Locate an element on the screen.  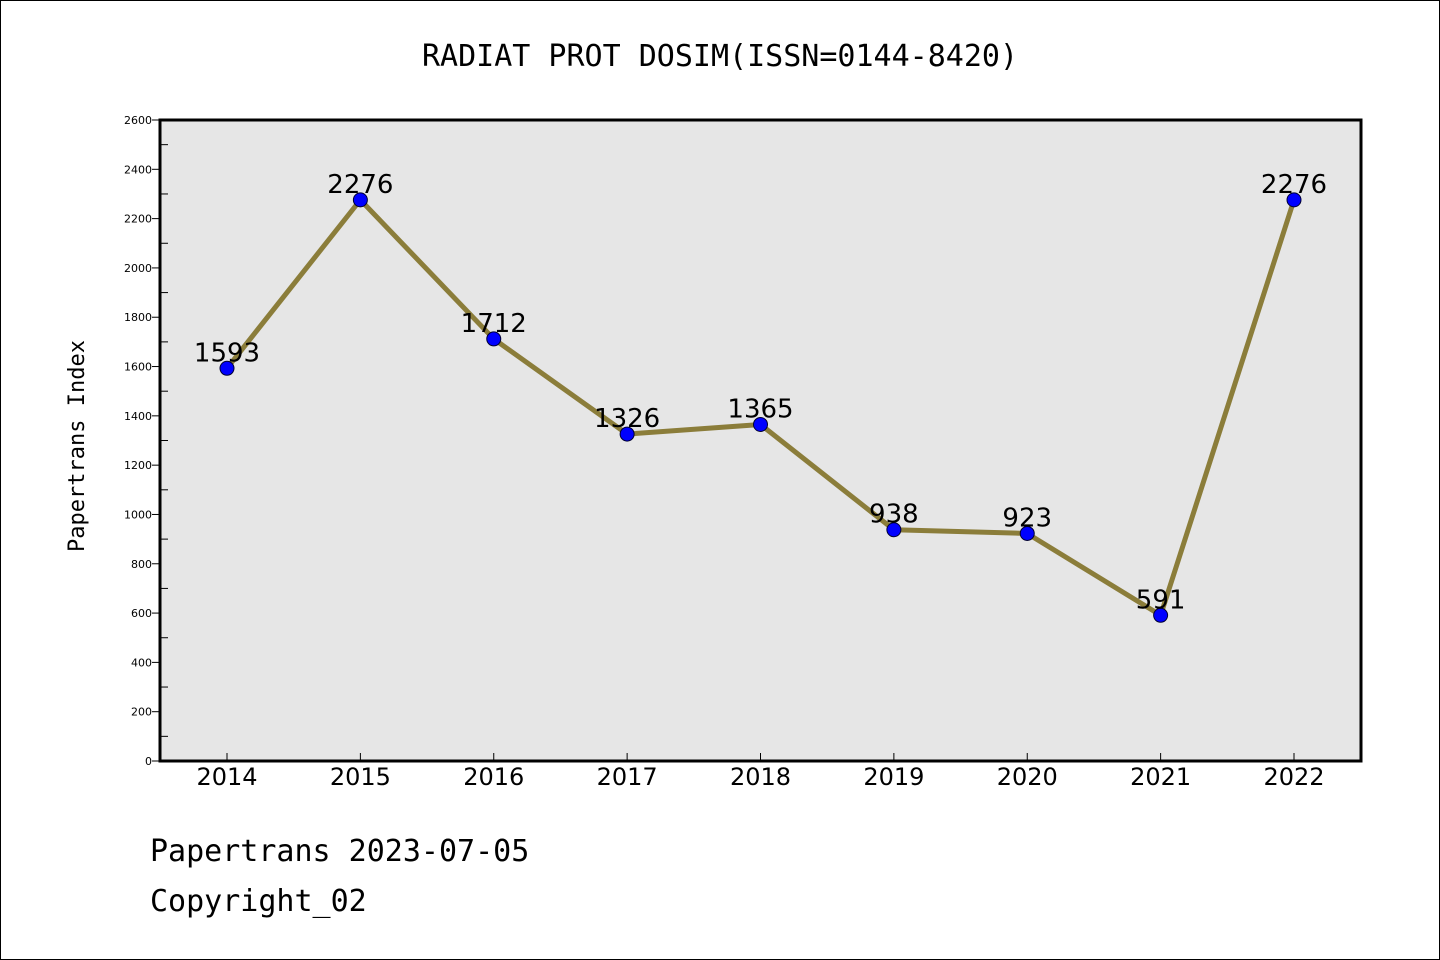
y-tick-label: 2200 is located at coordinates (138, 219).